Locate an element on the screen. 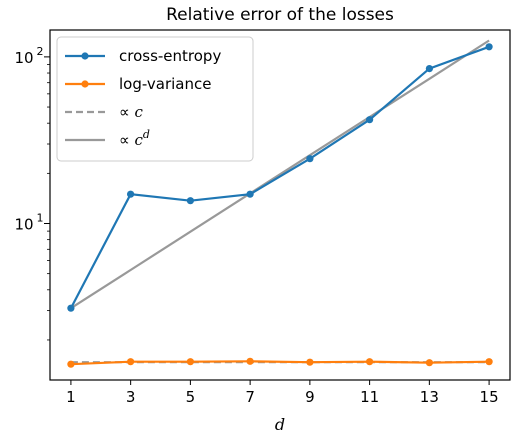 The image size is (512, 436). legend: cross-entropy log-variance ∝ c ∝ cd is located at coordinates (155, 99).